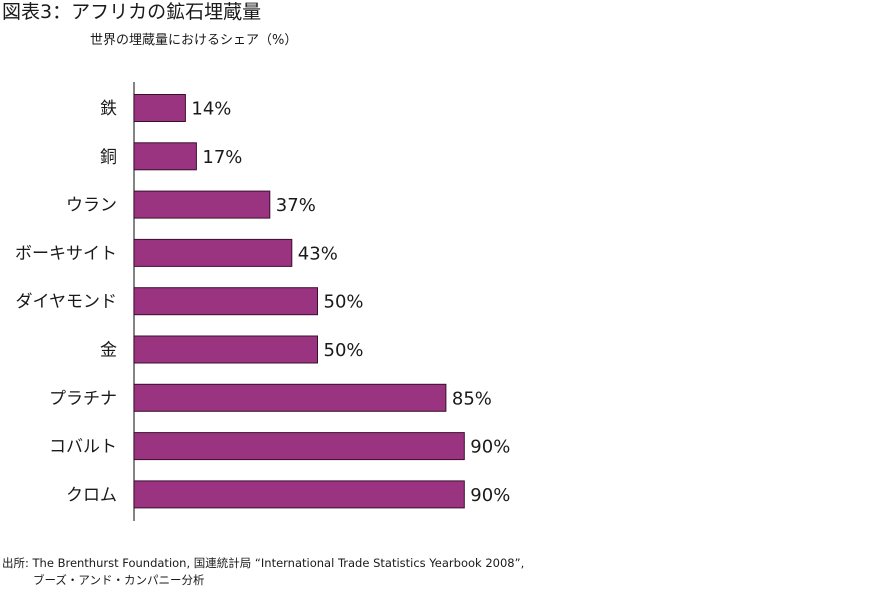 The width and height of the screenshot is (891, 590). I want to click on category-label-7: コバルト, so click(83, 447).